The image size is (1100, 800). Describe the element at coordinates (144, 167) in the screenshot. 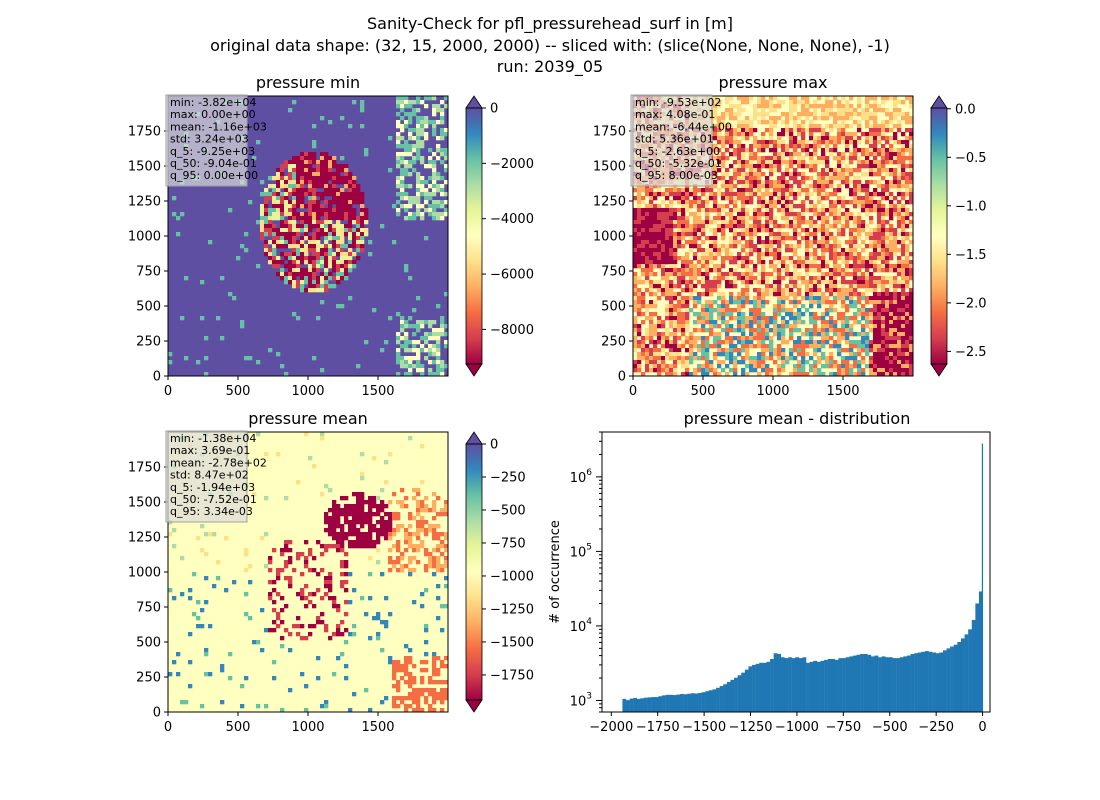

I see `y-tick-label: 1500` at that location.